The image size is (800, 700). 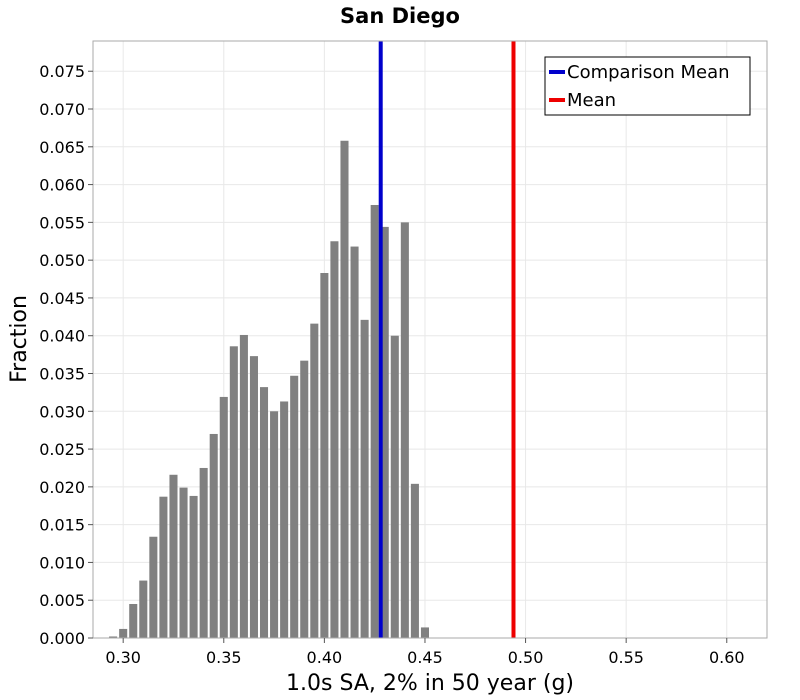 I want to click on legend: Comparison Mean Mean, so click(x=647, y=86).